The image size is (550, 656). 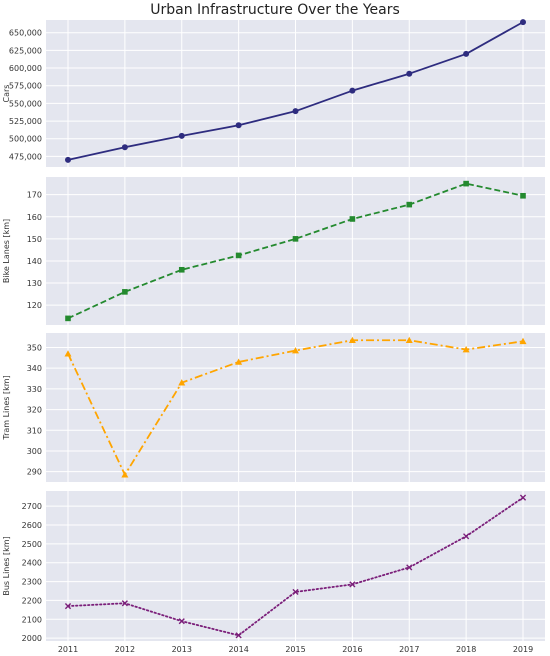 I want to click on y-axis-label: Cars, so click(x=6, y=94).